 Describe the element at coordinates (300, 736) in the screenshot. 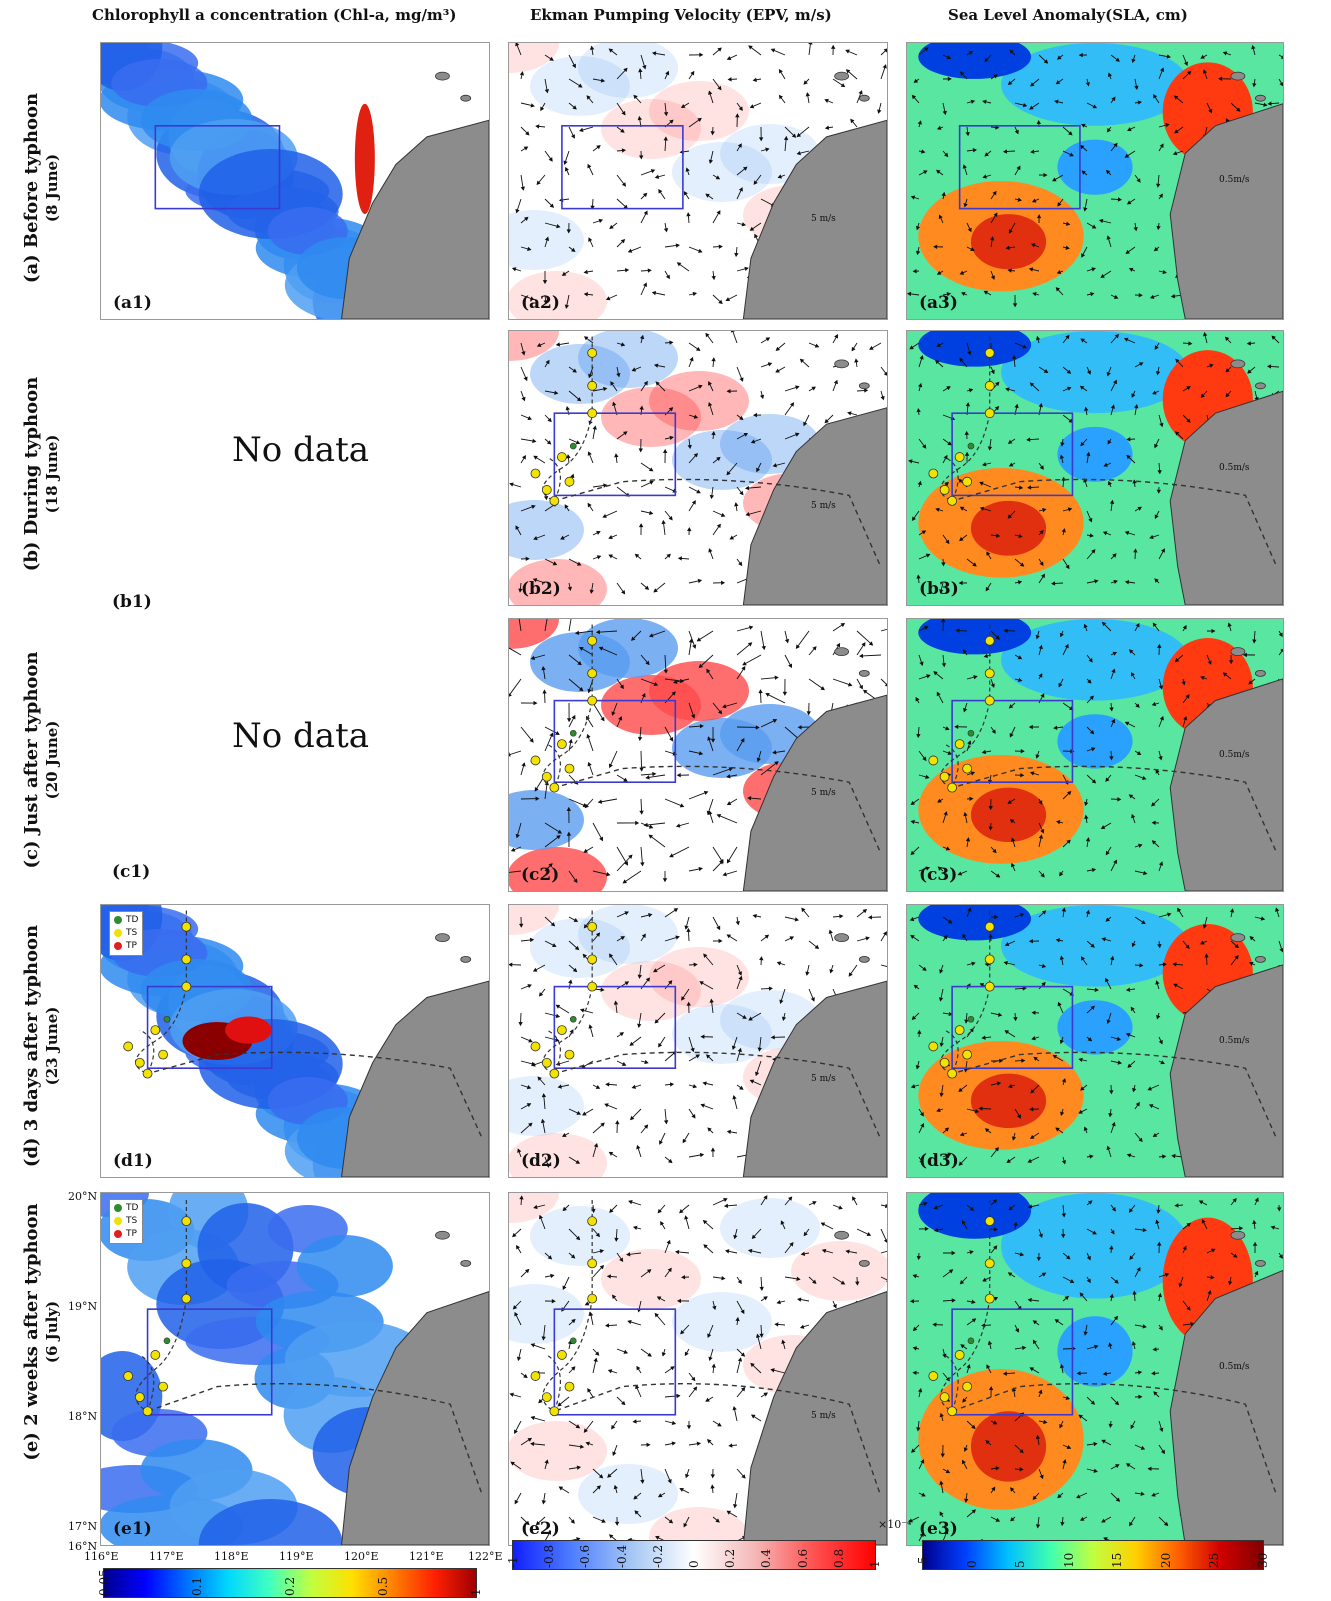

I see `no-data-c1: No data` at that location.